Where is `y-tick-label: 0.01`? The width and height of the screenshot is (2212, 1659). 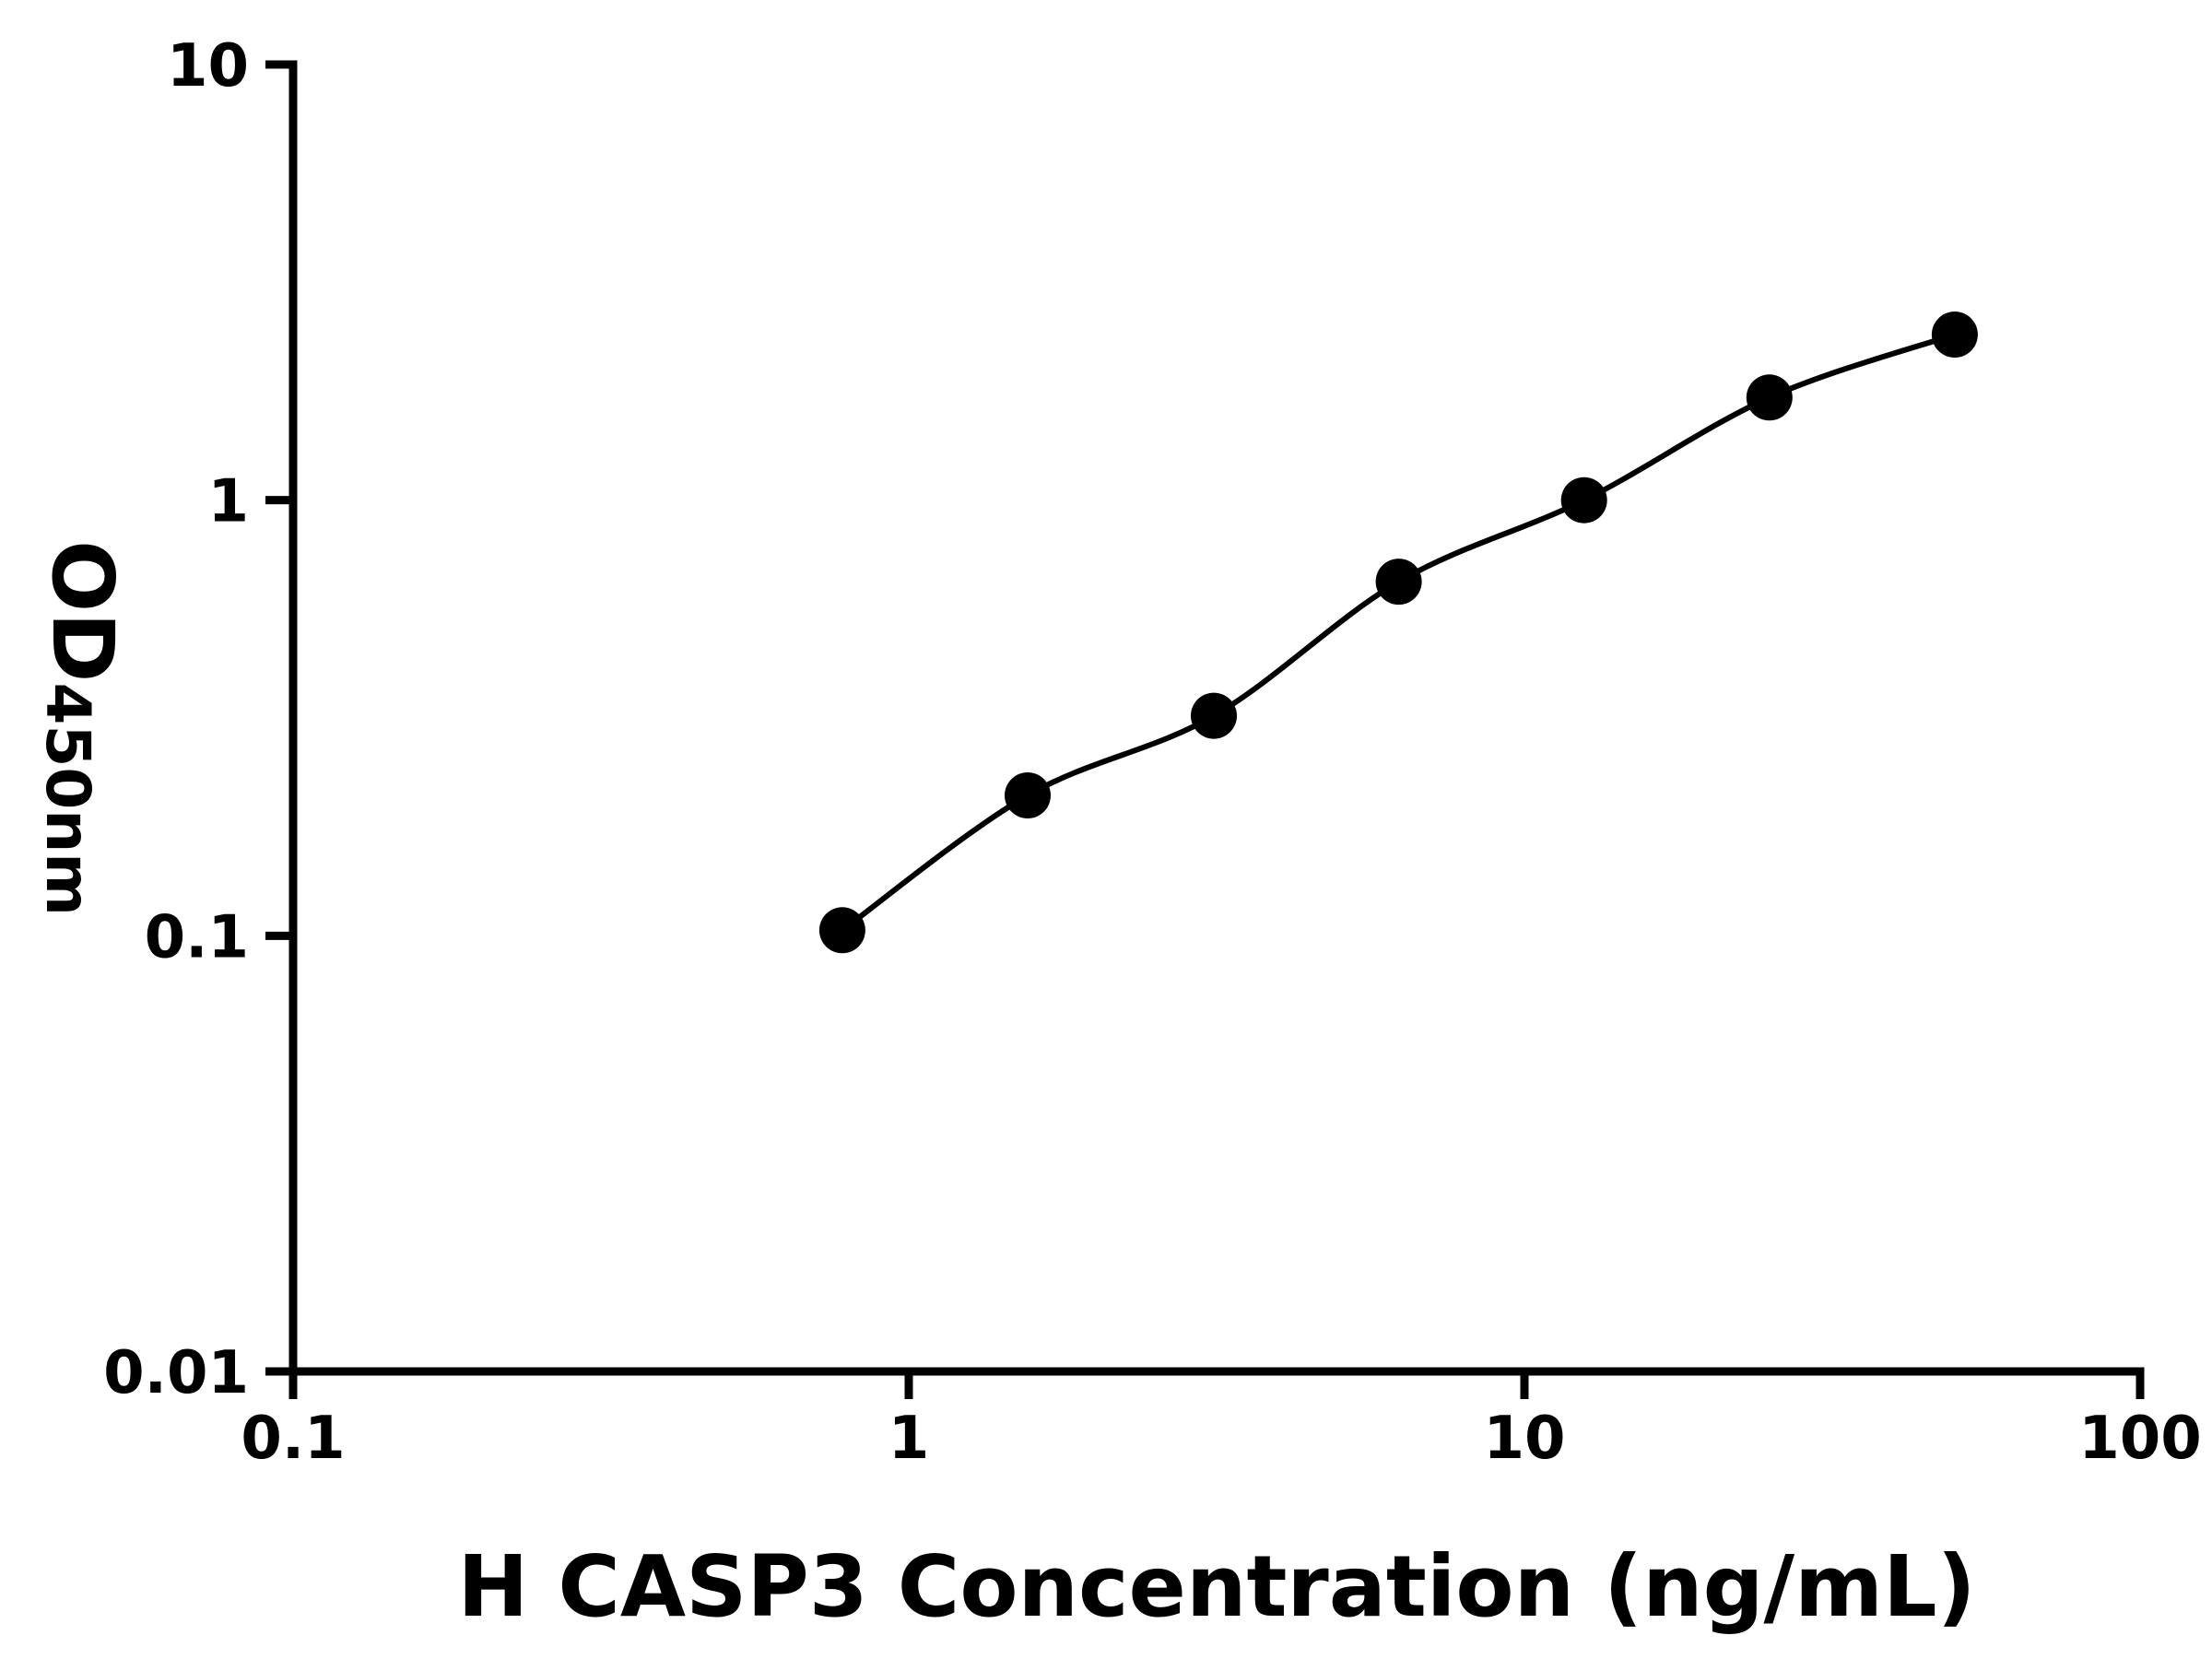 y-tick-label: 0.01 is located at coordinates (176, 1373).